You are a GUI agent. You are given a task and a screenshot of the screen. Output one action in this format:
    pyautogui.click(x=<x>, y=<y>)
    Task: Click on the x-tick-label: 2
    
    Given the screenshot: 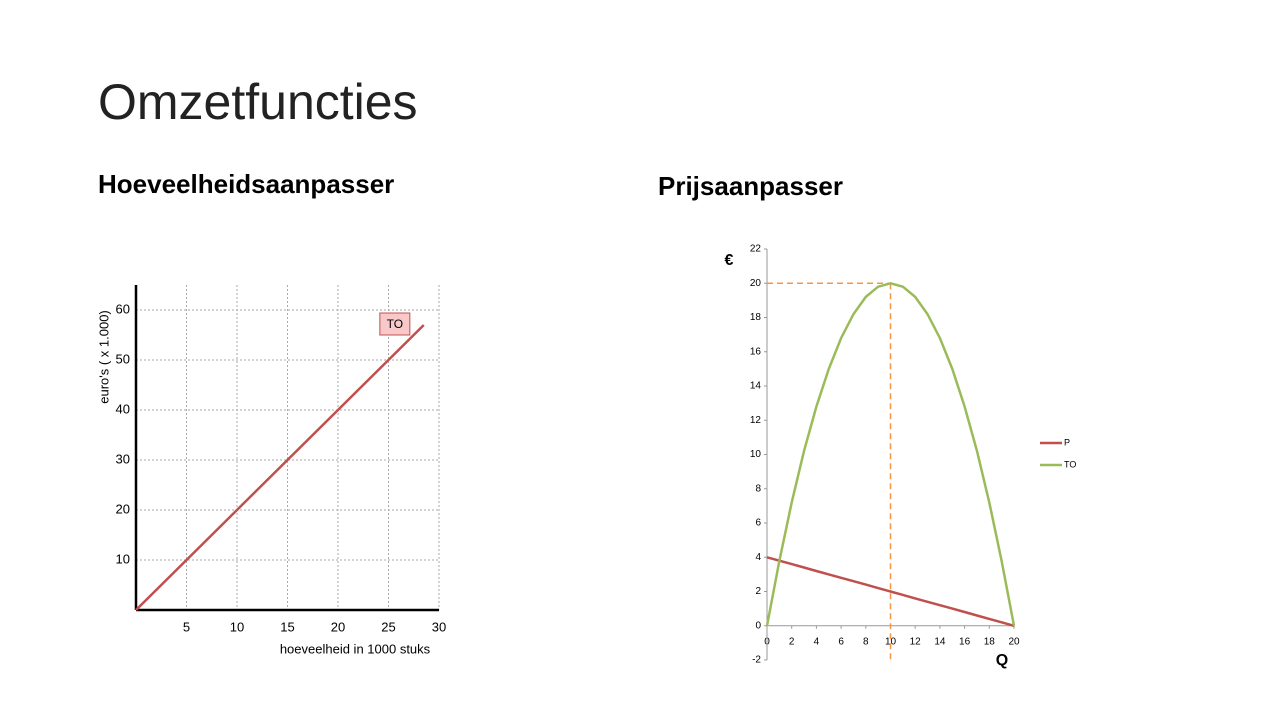 What is the action you would take?
    pyautogui.click(x=792, y=641)
    